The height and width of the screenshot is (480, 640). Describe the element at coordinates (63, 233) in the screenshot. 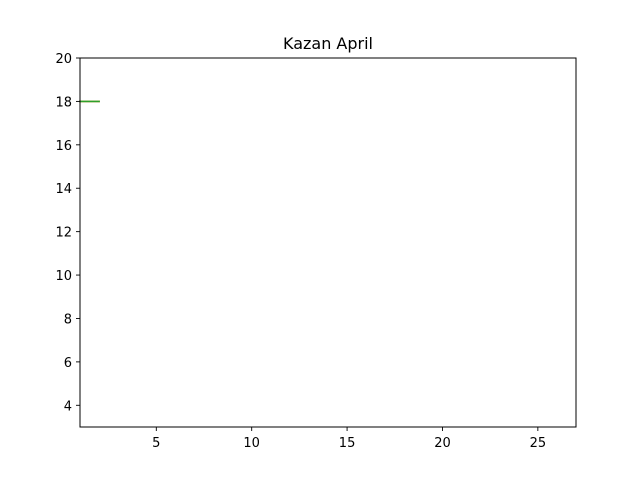

I see `y-tick-label: 12` at that location.